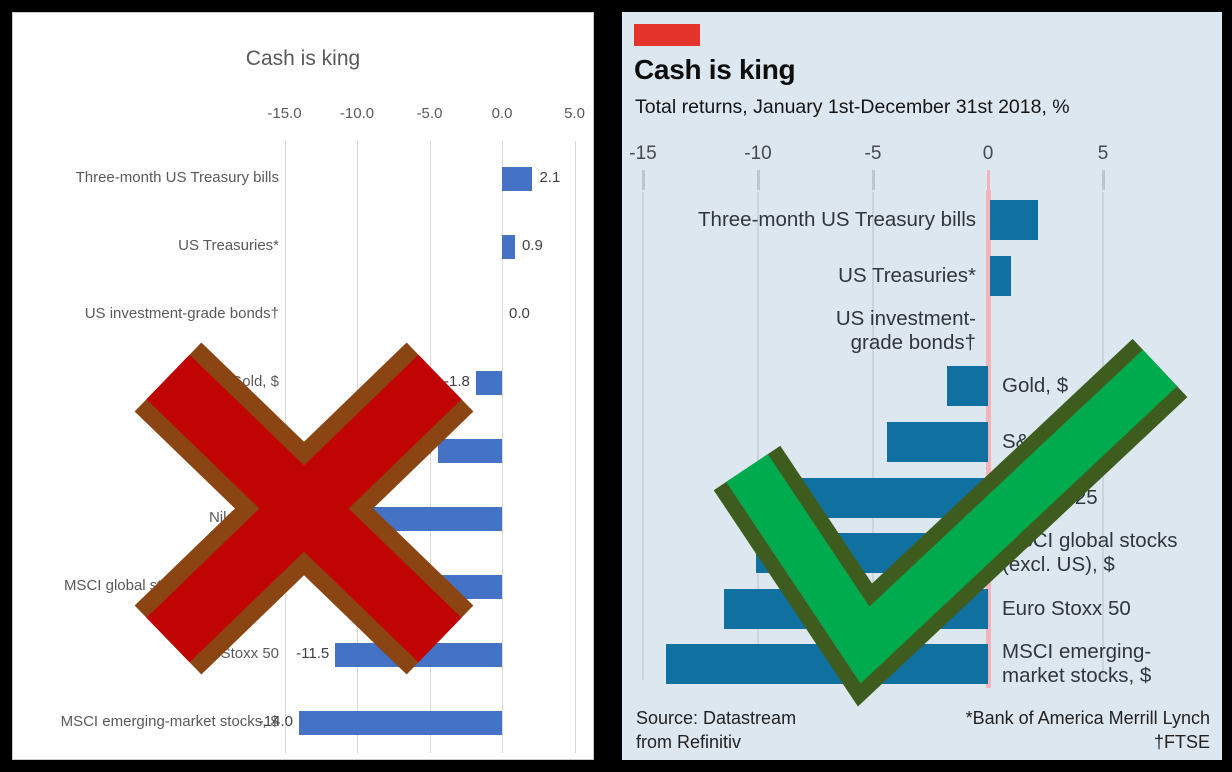 This screenshot has height=772, width=1232. What do you see at coordinates (181, 313) in the screenshot?
I see `category-label: US investment-grade bonds†` at bounding box center [181, 313].